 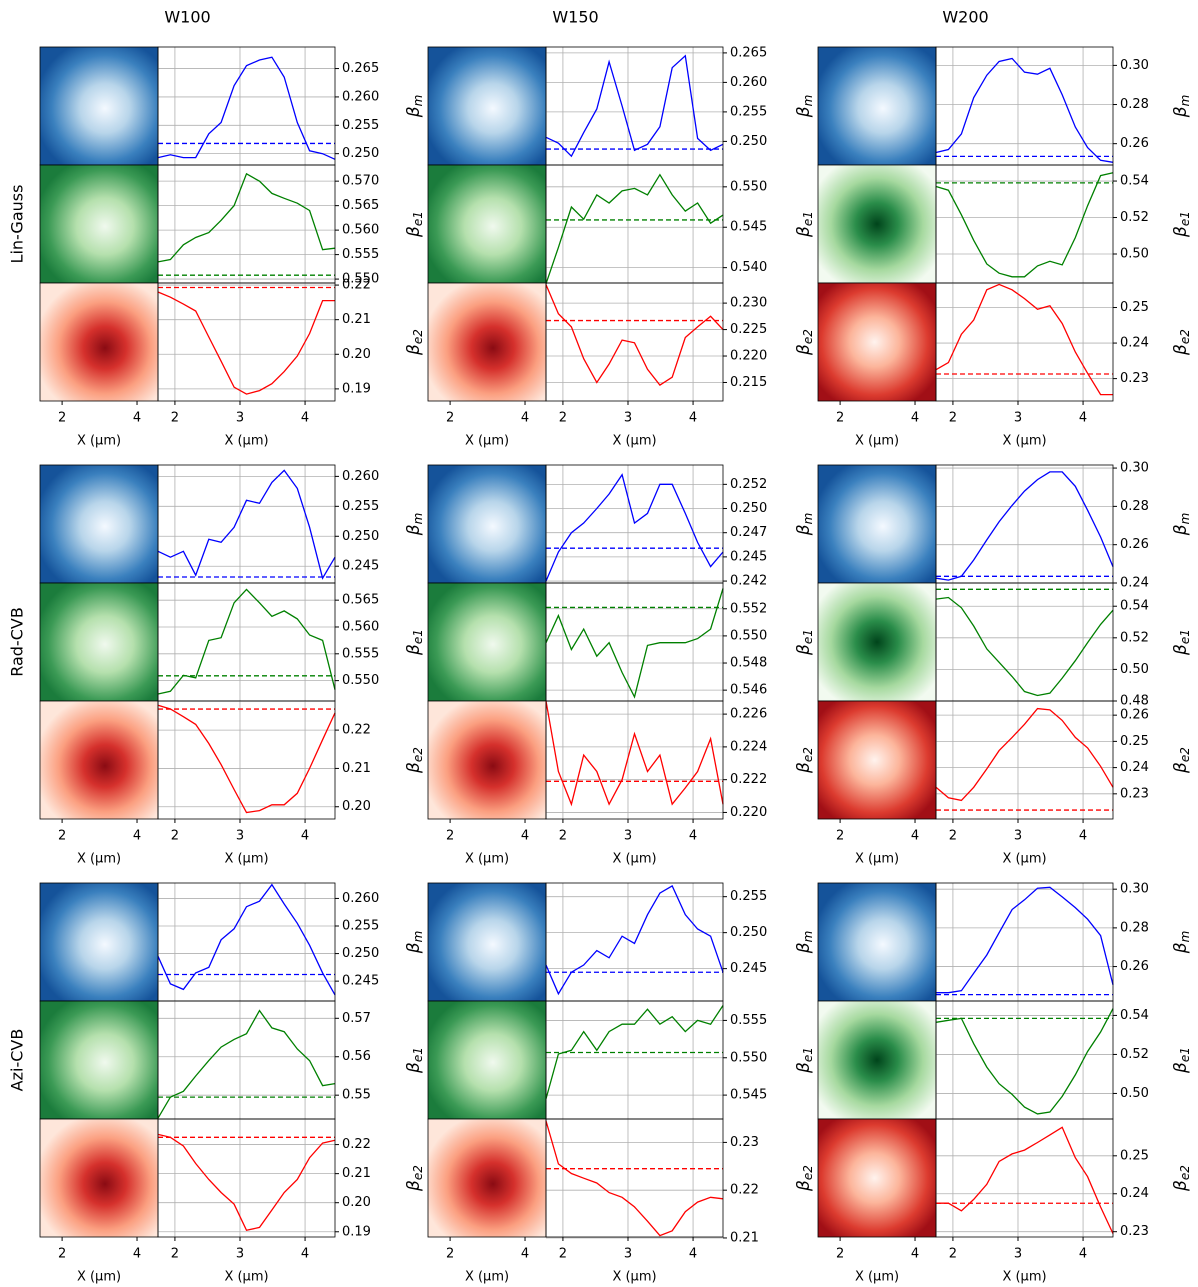 What do you see at coordinates (748, 714) in the screenshot?
I see `y-tick-label: 0.226` at bounding box center [748, 714].